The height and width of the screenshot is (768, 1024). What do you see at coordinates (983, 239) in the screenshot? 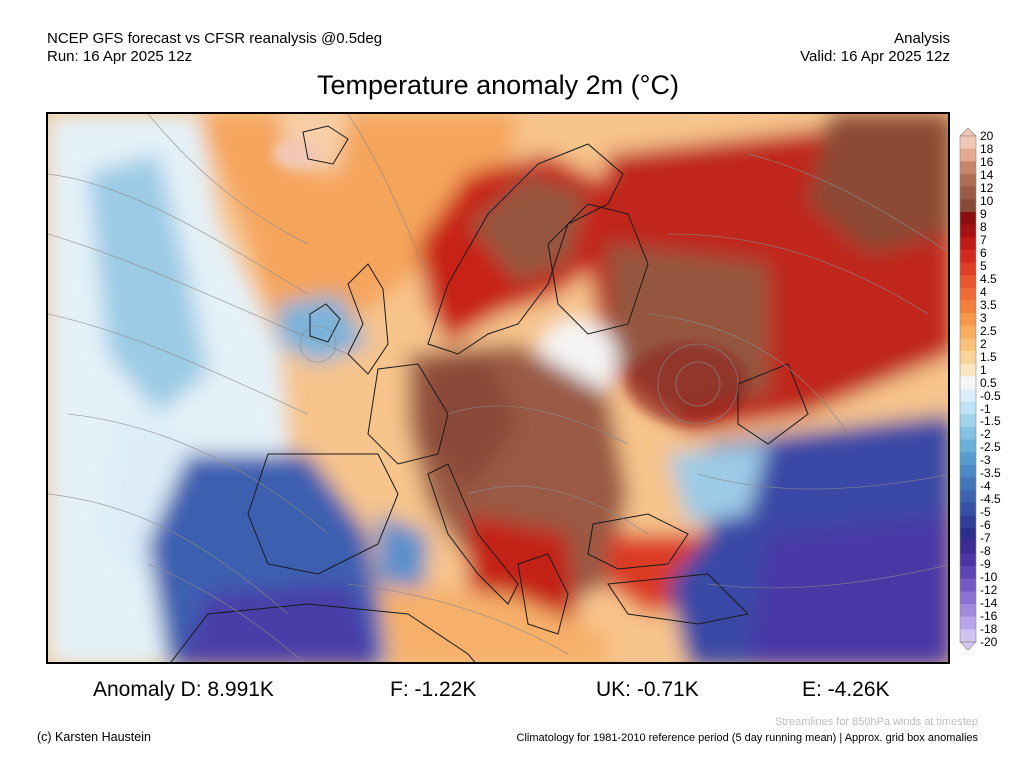
I see `colorbar-tick-label: 7` at bounding box center [983, 239].